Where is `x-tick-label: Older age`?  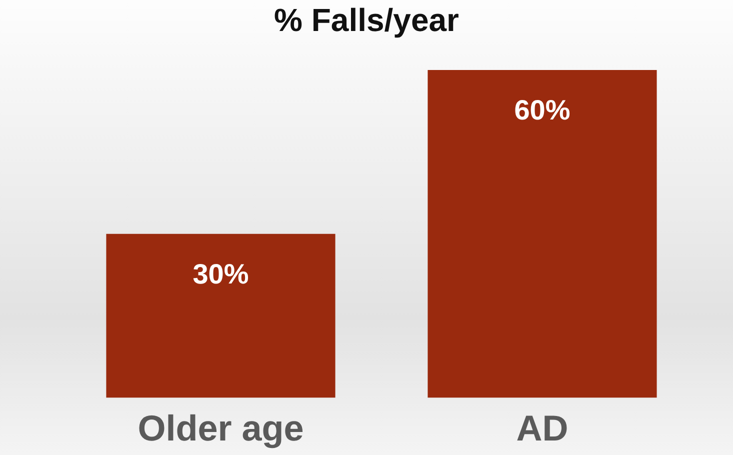
x-tick-label: Older age is located at coordinates (221, 427).